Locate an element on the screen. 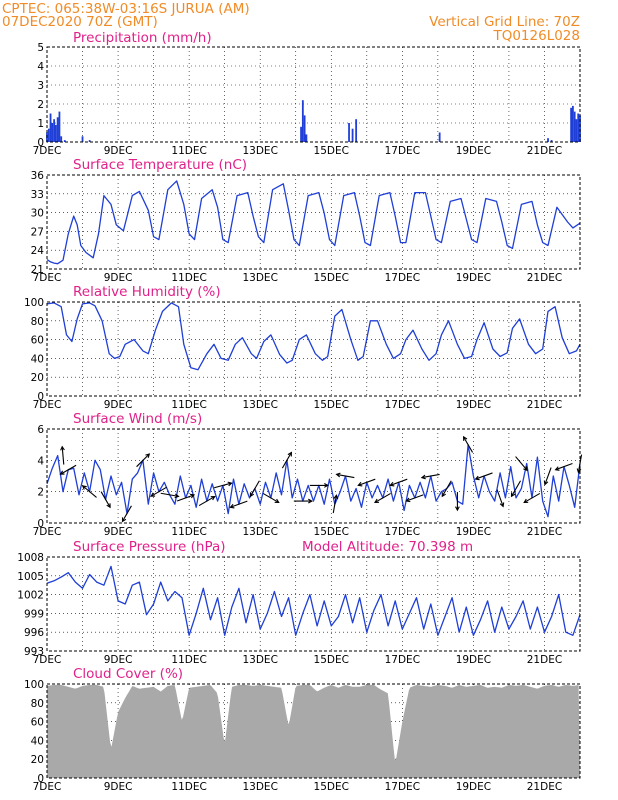 The image size is (618, 800). y-tick-label: 1002 is located at coordinates (30, 596).